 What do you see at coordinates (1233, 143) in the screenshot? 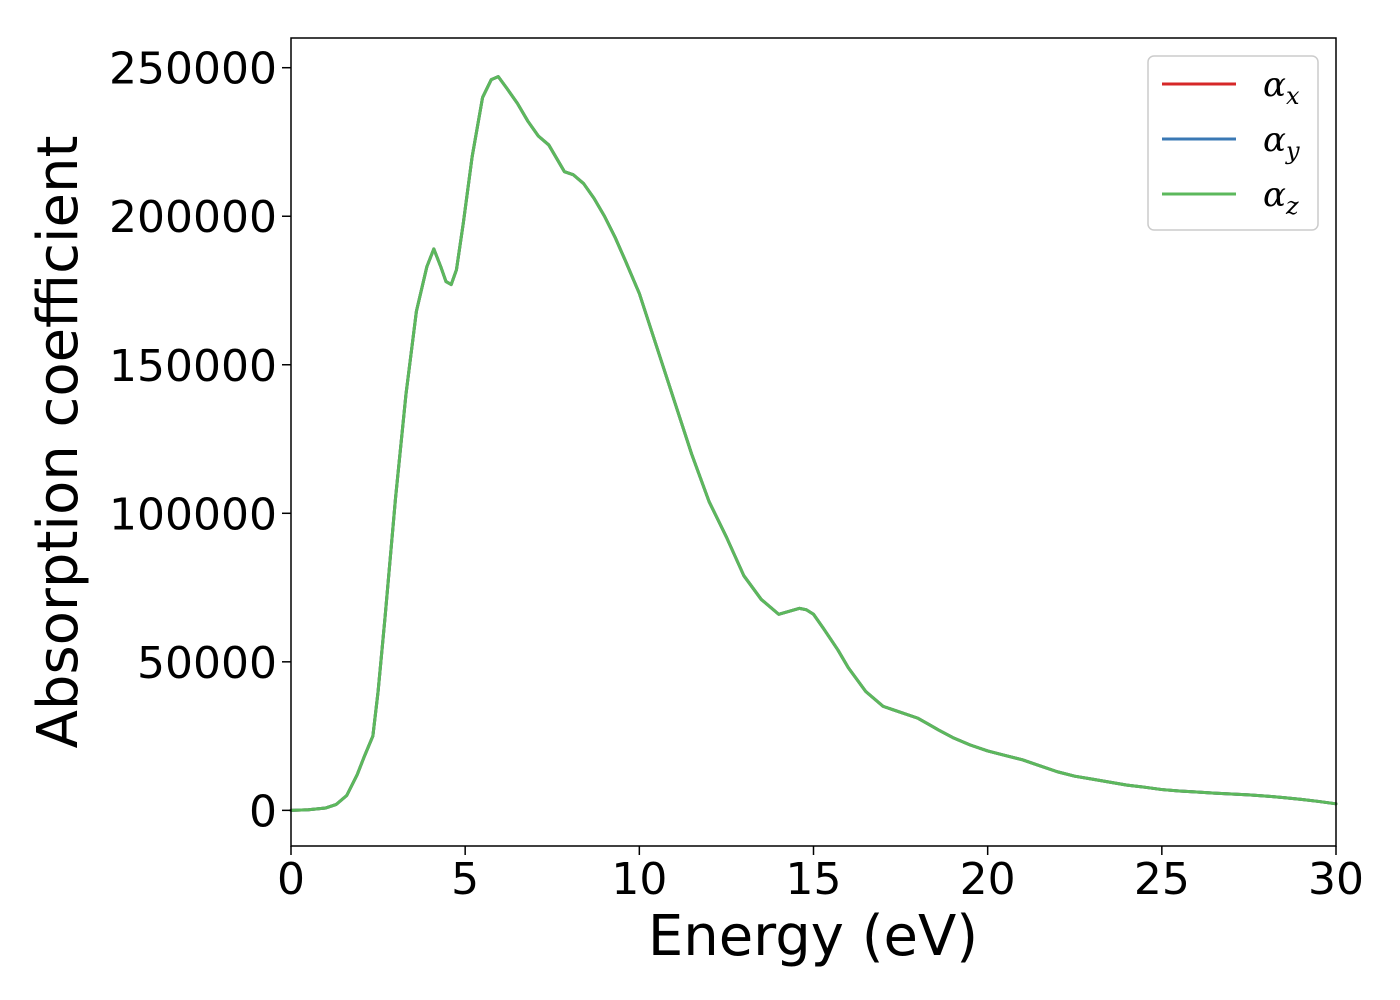
I see `legend-box` at bounding box center [1233, 143].